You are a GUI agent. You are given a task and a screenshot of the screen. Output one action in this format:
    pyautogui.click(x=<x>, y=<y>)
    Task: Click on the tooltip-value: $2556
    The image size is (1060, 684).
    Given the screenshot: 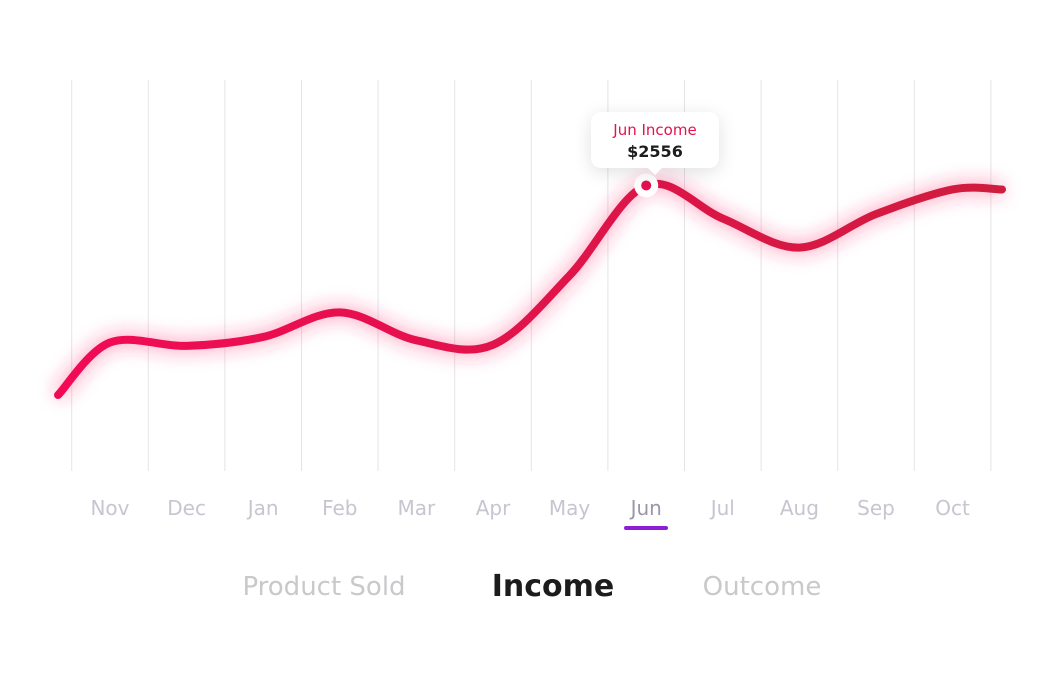 What is the action you would take?
    pyautogui.click(x=655, y=151)
    